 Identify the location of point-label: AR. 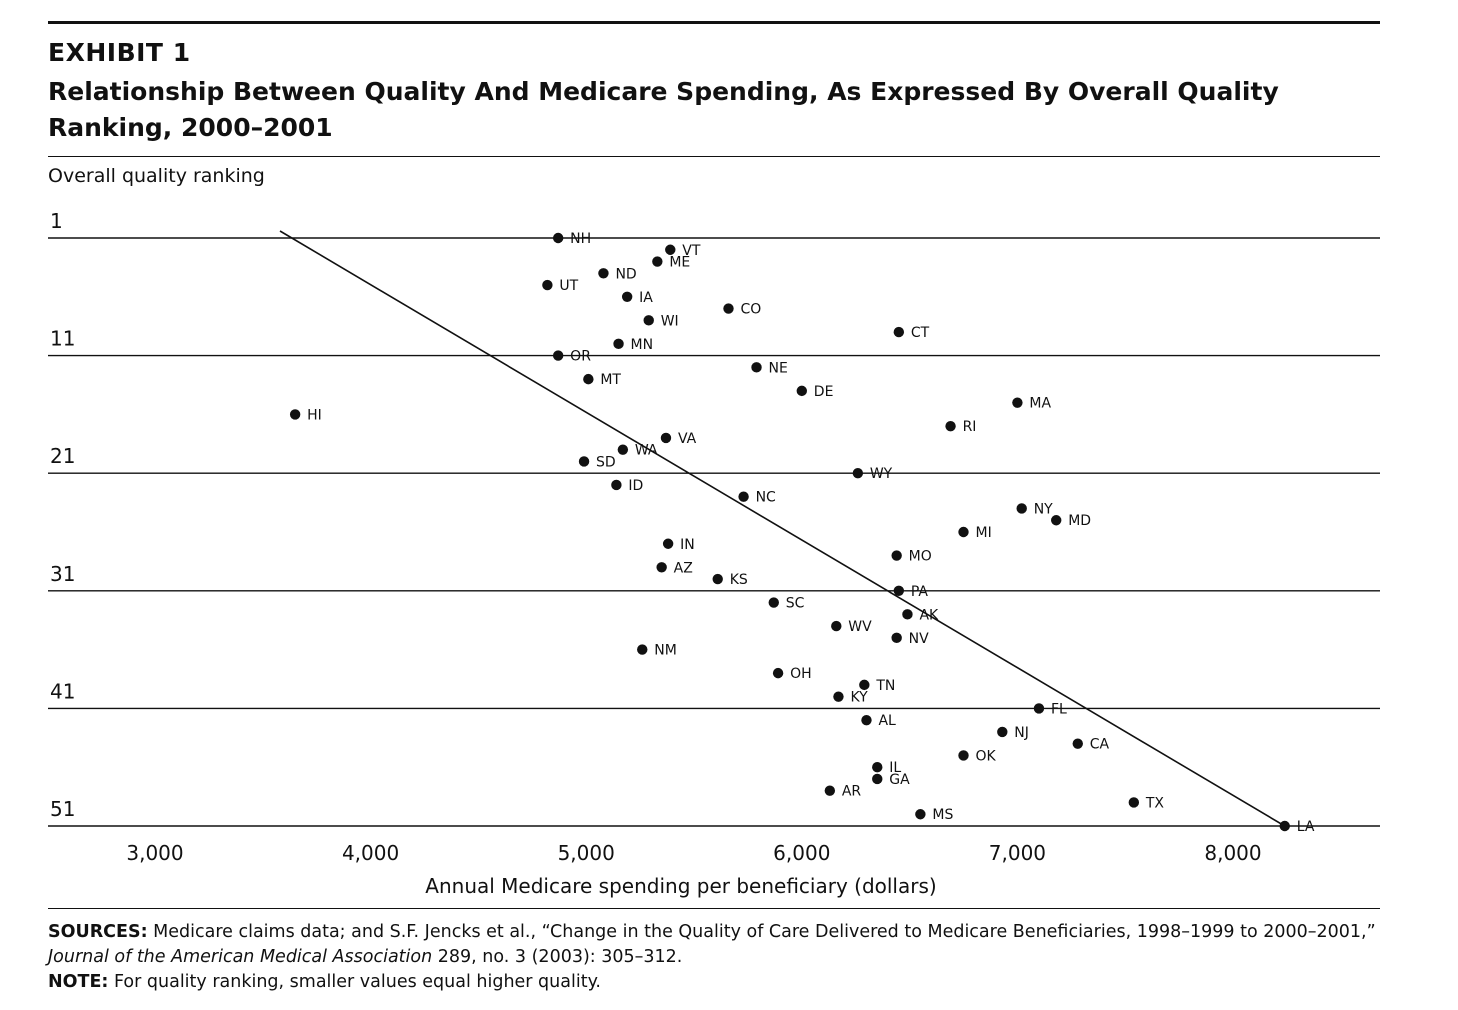
(852, 792).